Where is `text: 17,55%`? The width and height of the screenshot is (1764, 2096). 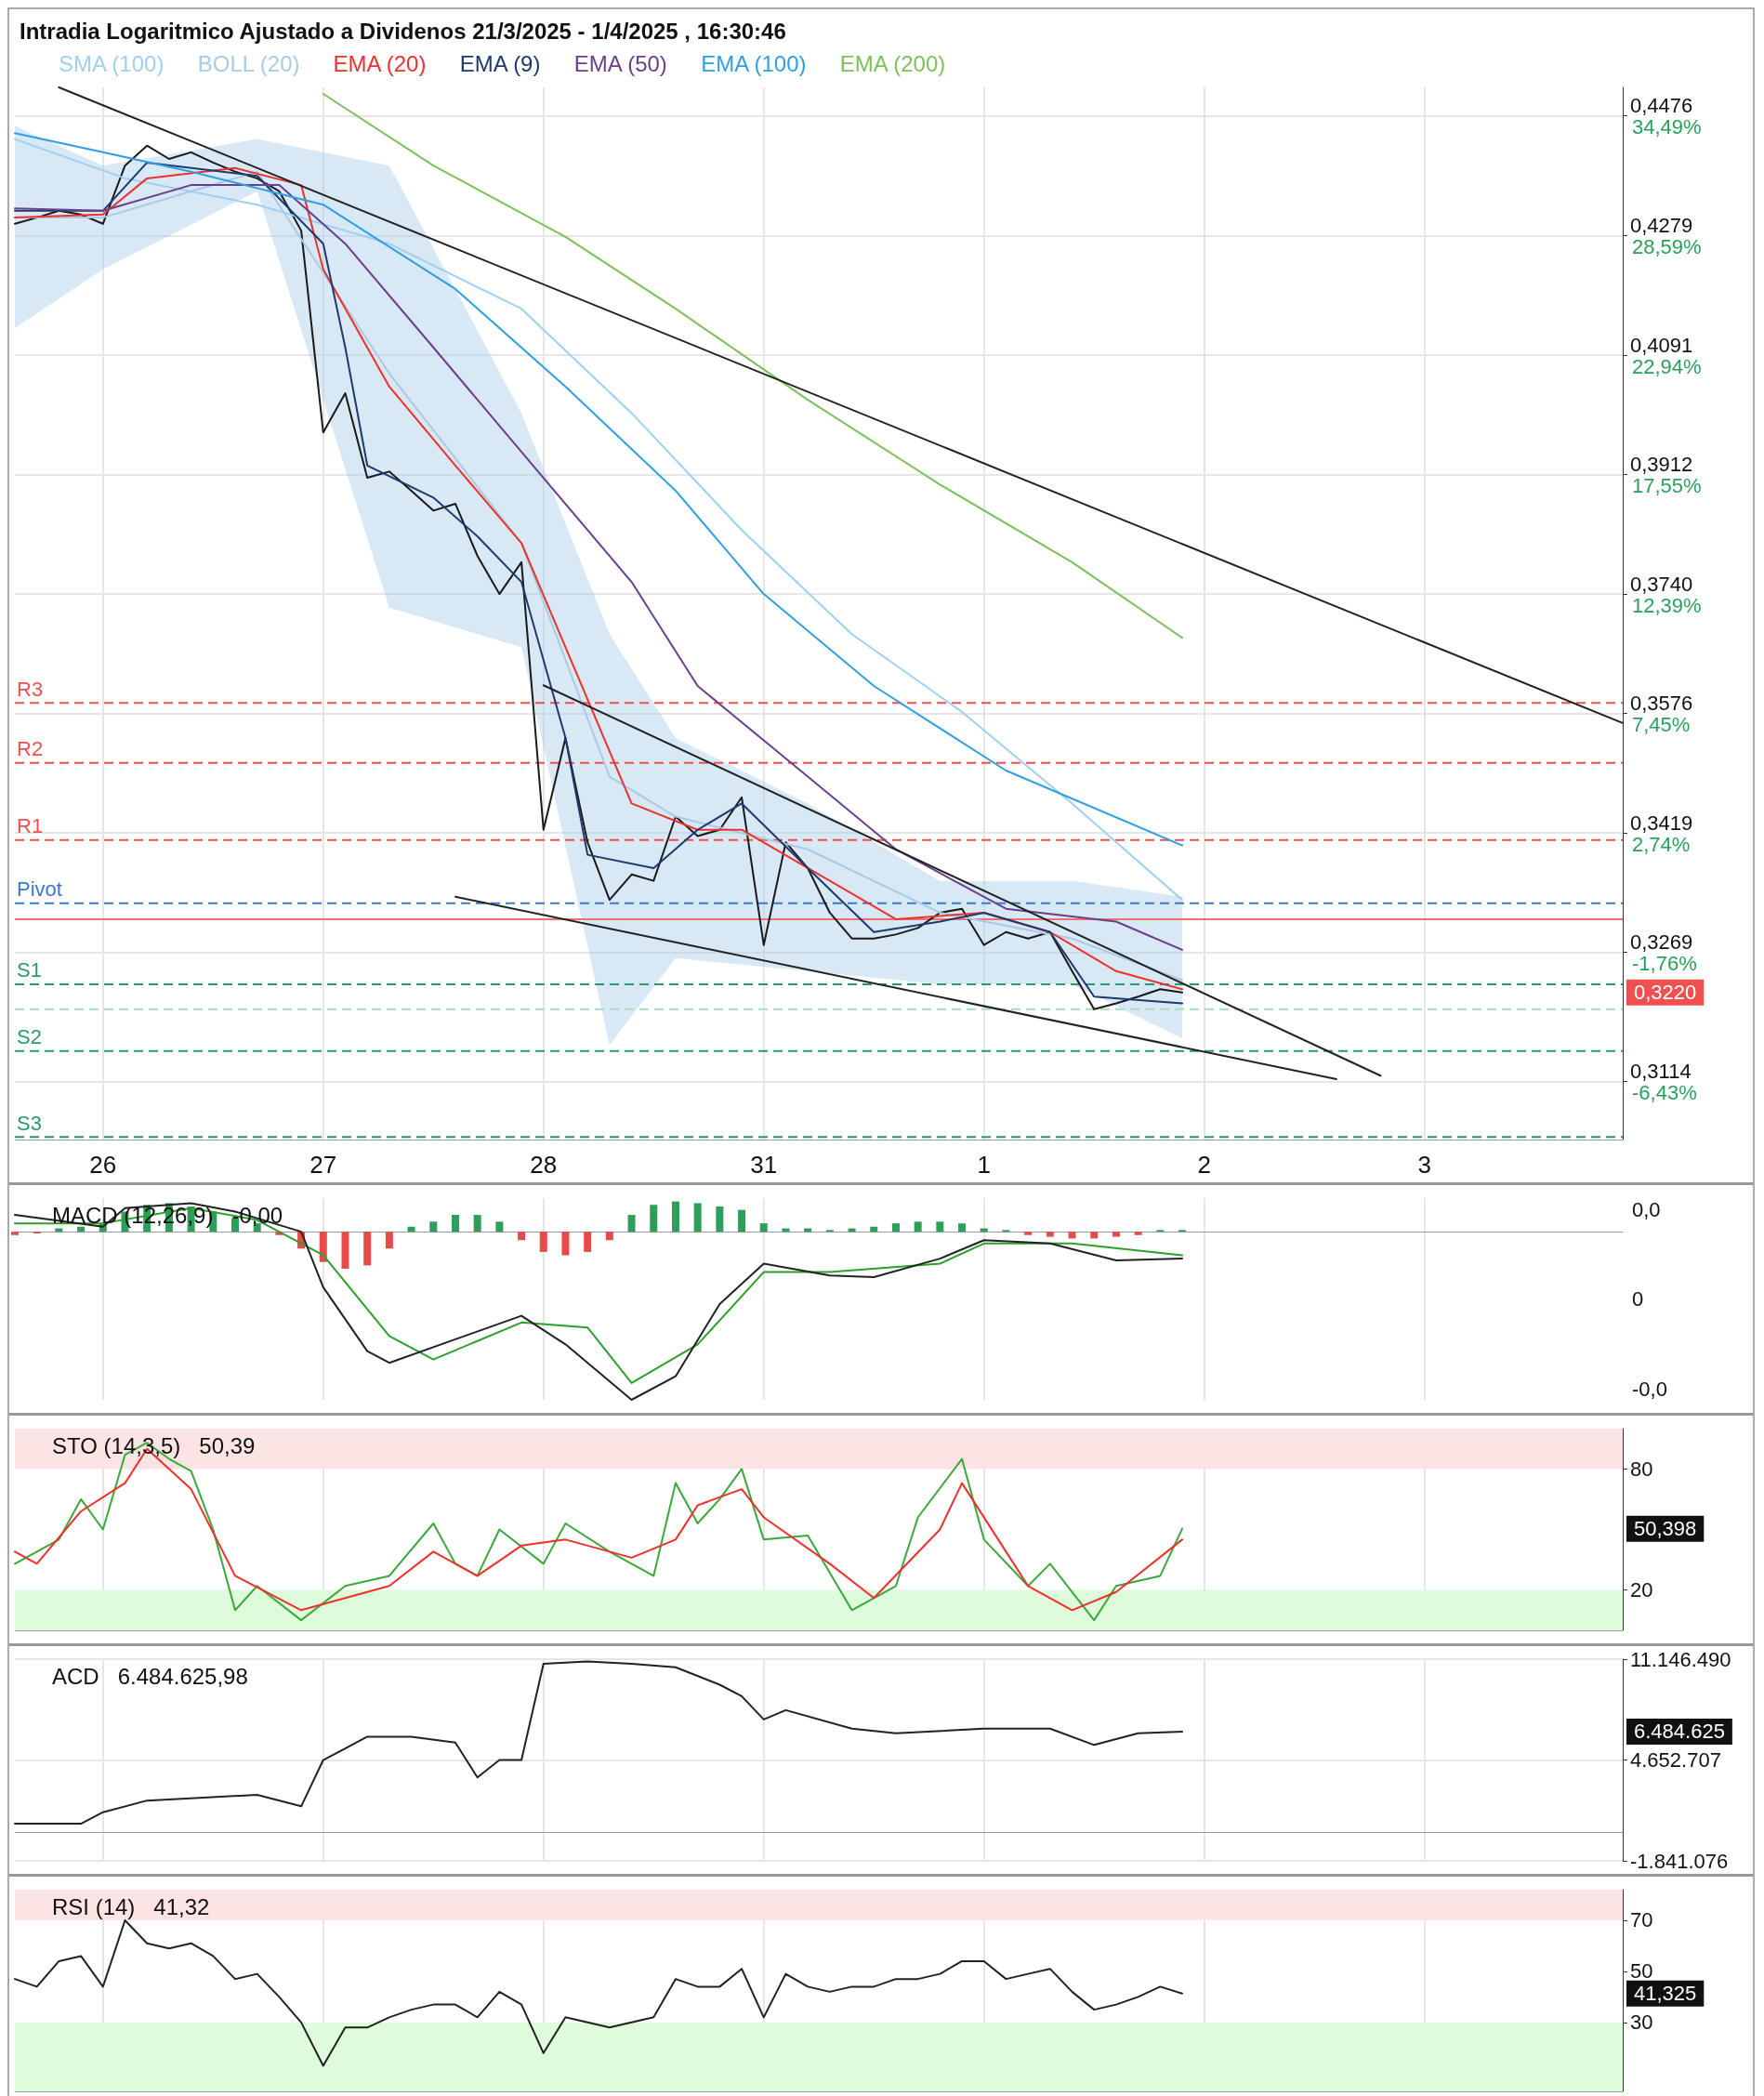
text: 17,55% is located at coordinates (1667, 485).